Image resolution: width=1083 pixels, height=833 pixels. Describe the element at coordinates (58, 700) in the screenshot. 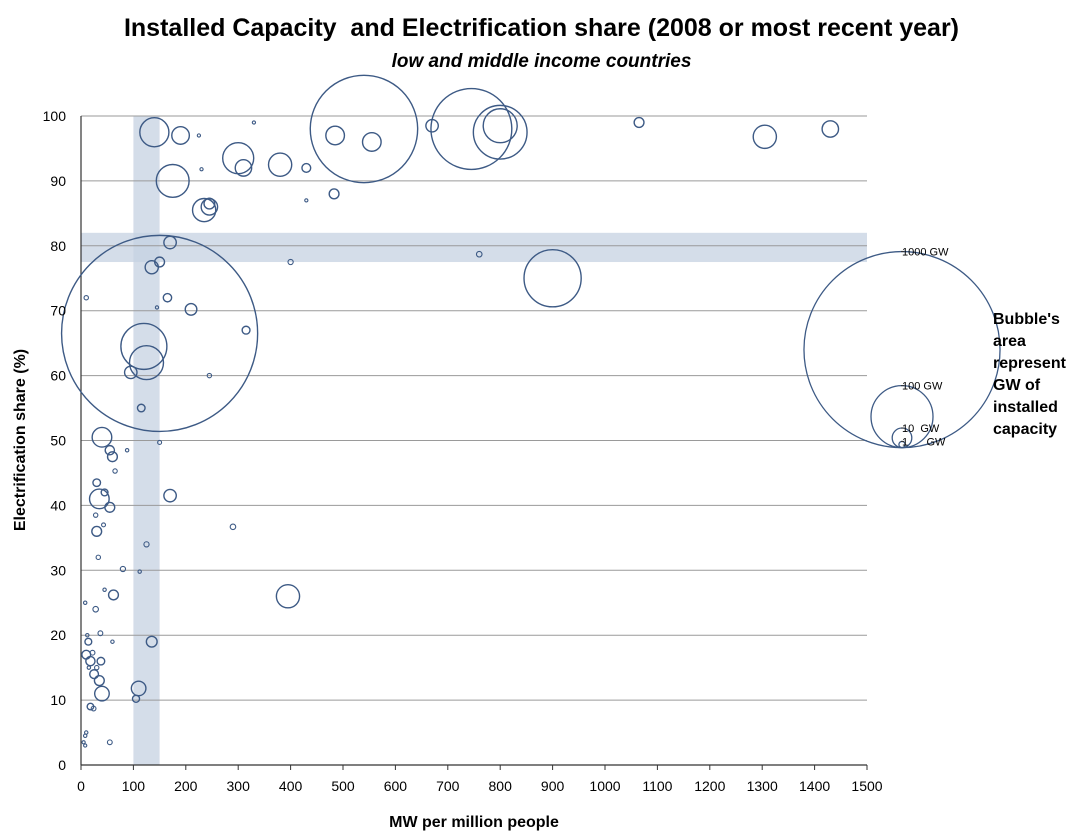

I see `y-tick-label: 10` at that location.